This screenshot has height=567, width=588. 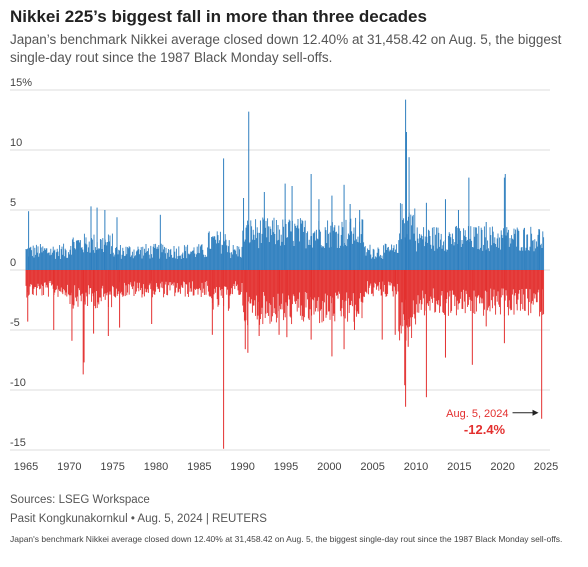 What do you see at coordinates (18, 443) in the screenshot?
I see `y-tick-label: -15` at bounding box center [18, 443].